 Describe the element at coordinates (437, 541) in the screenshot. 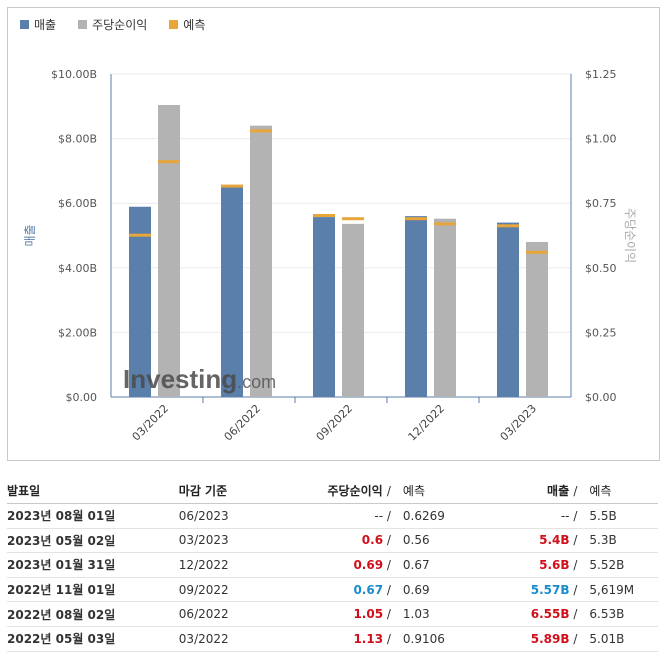

I see `row-eps-forecast: 0.56` at that location.